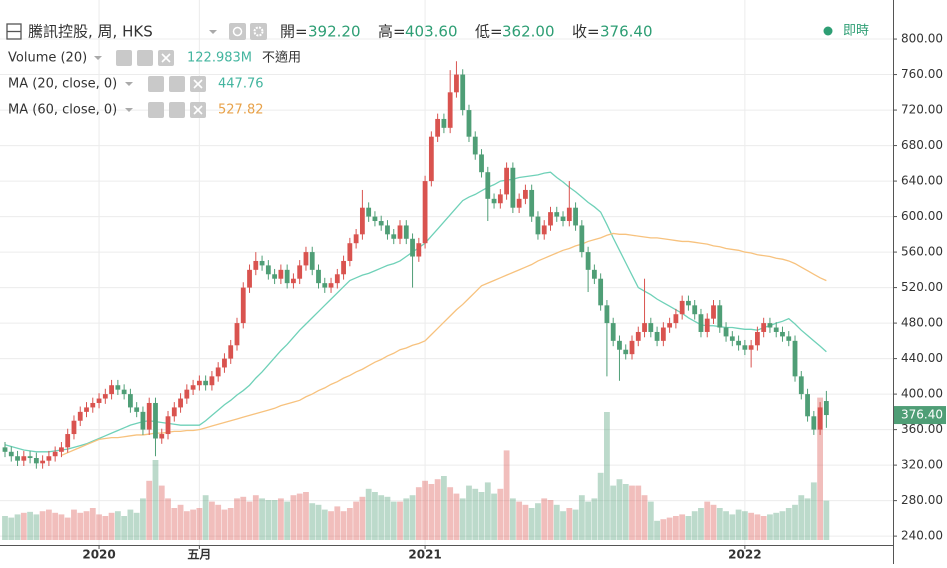  I want to click on y-tick-label: 320.00, so click(922, 465).